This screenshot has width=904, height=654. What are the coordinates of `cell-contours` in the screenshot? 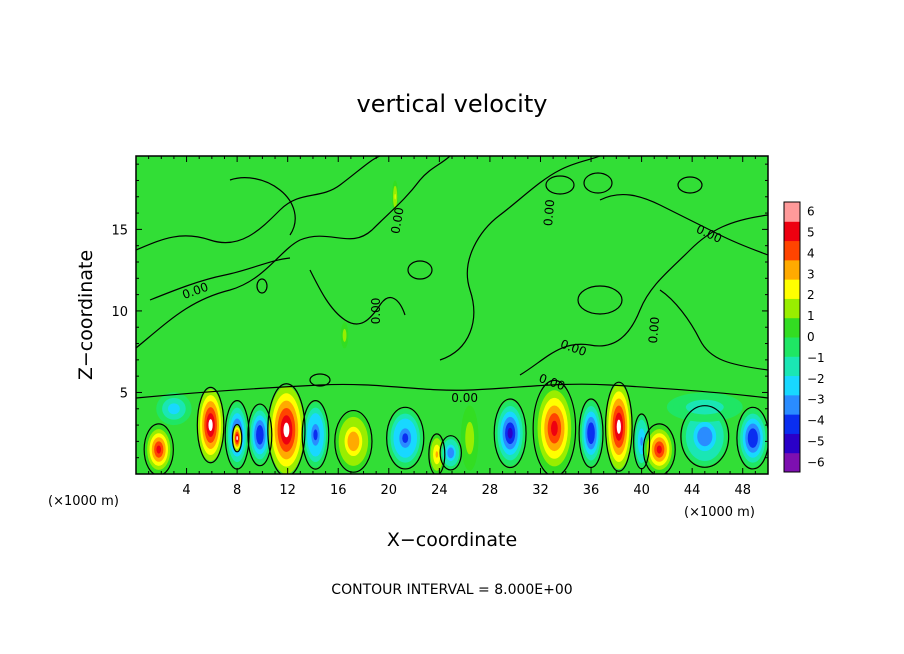 It's located at (455, 426).